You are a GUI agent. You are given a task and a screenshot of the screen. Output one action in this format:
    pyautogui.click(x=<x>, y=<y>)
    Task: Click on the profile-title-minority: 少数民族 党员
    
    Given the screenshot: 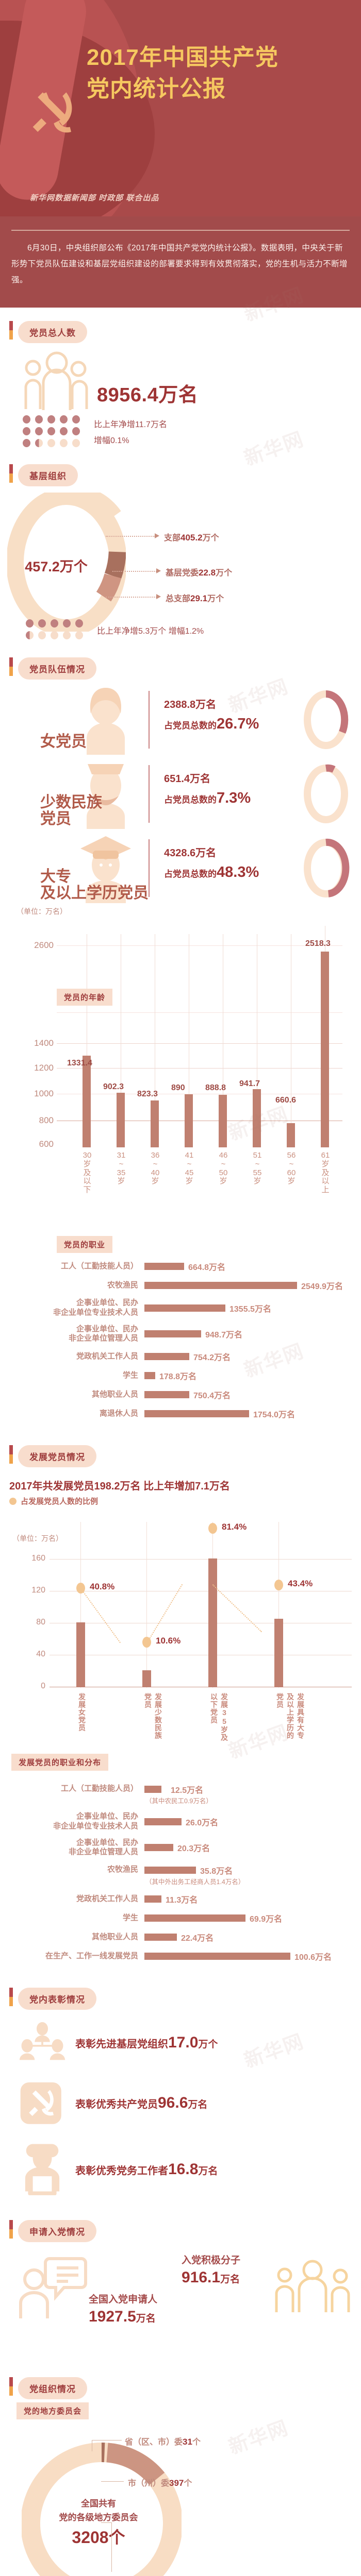 What is the action you would take?
    pyautogui.click(x=71, y=810)
    